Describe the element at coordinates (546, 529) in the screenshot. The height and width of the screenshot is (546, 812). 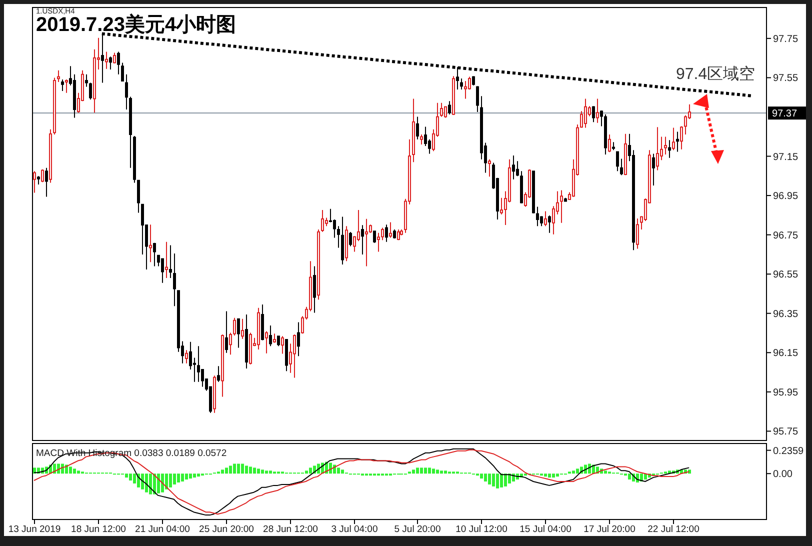
I see `x-tick-label: 15 Jul 04:00` at that location.